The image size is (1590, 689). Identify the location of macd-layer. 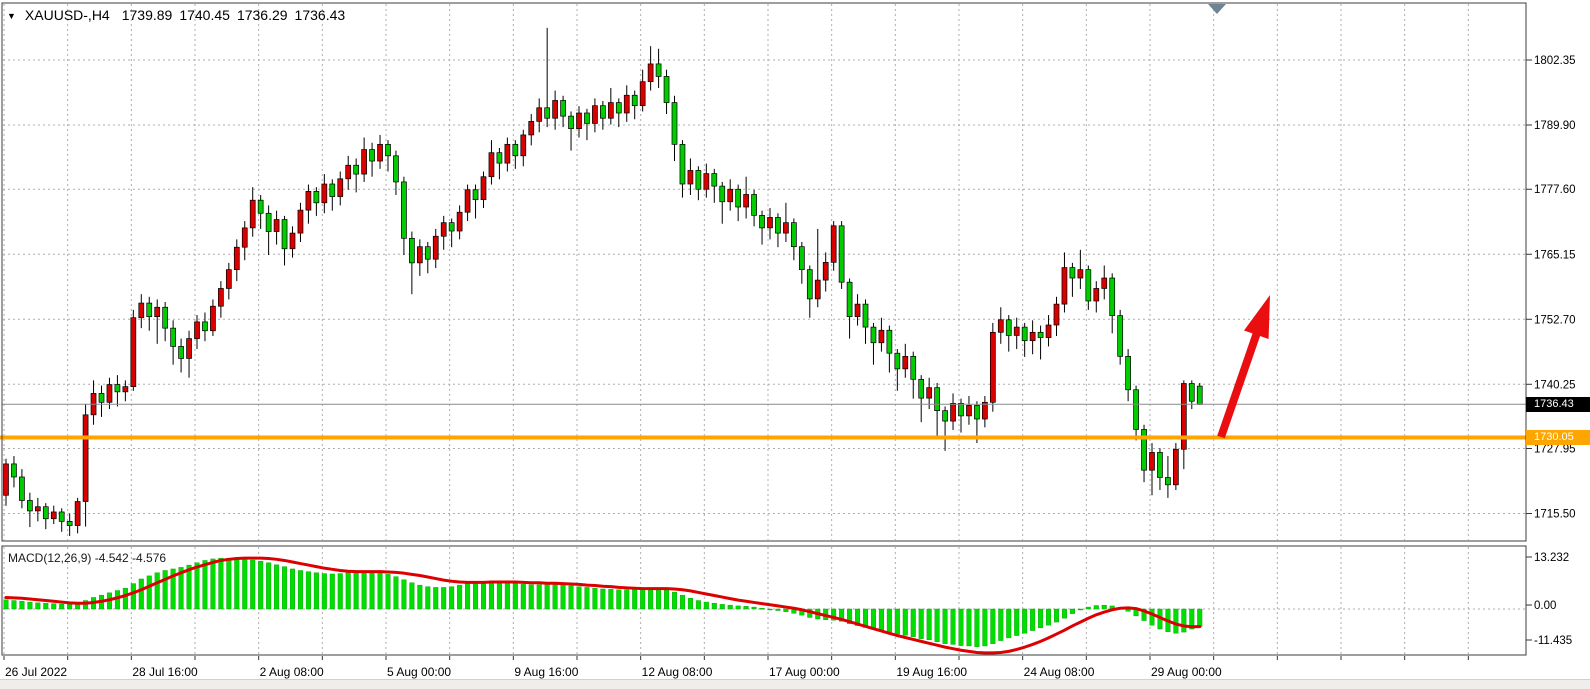
(603, 605).